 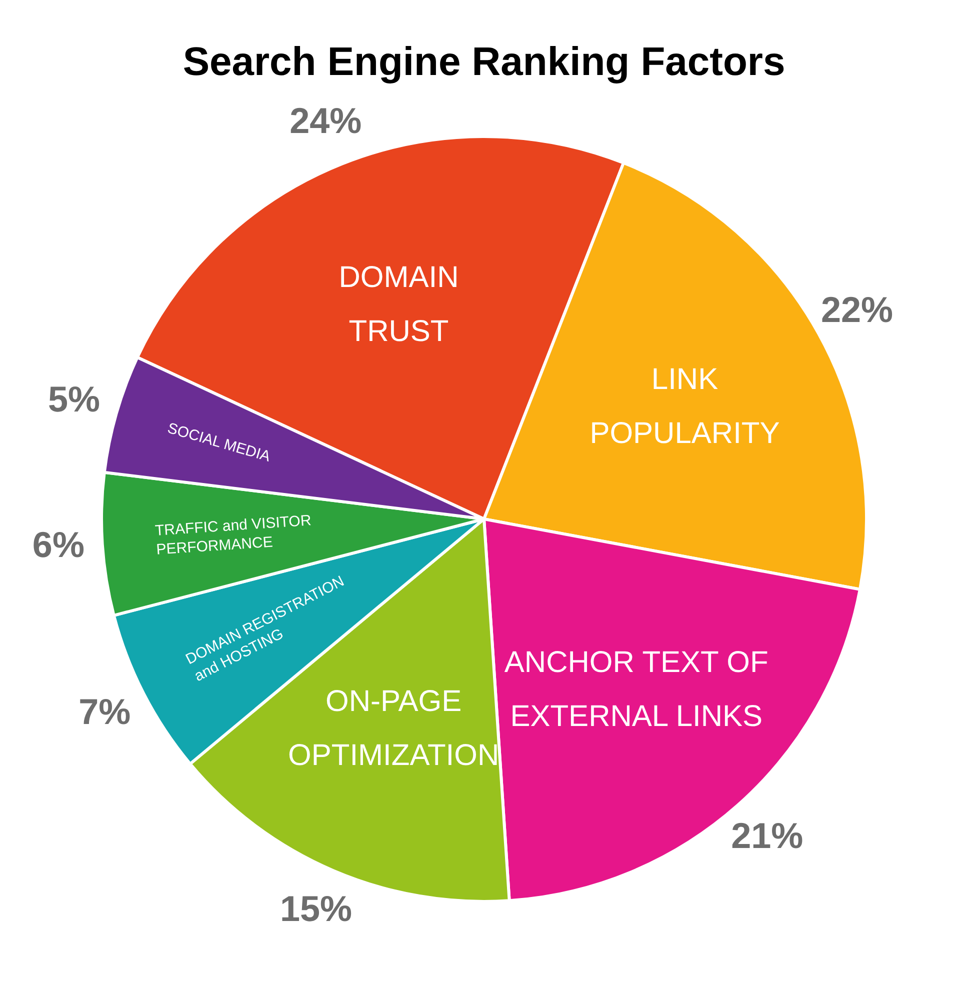 I want to click on data-label: 24%, so click(x=326, y=120).